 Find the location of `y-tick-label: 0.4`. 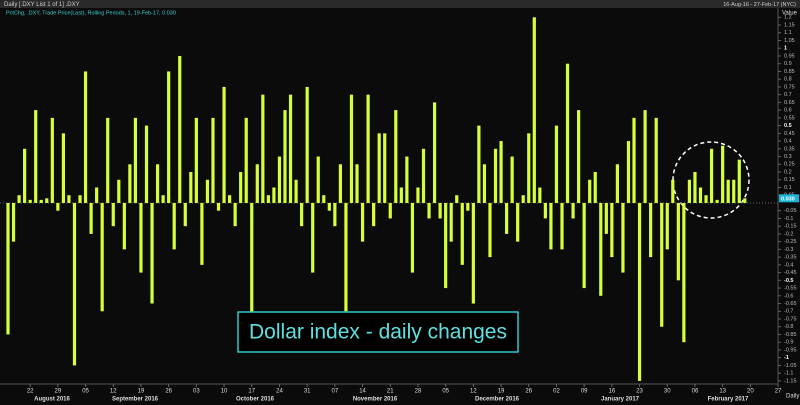

y-tick-label: 0.4 is located at coordinates (788, 142).